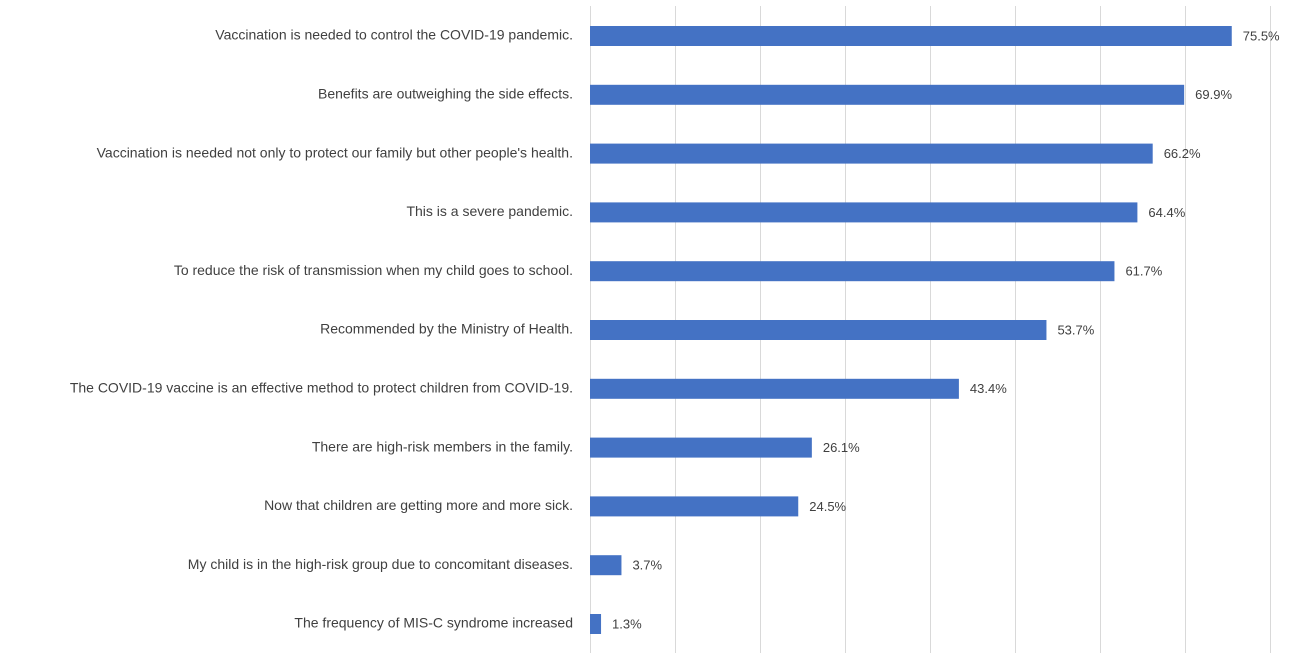 The width and height of the screenshot is (1301, 653). Describe the element at coordinates (1213, 94) in the screenshot. I see `value-label: 69.9%` at that location.